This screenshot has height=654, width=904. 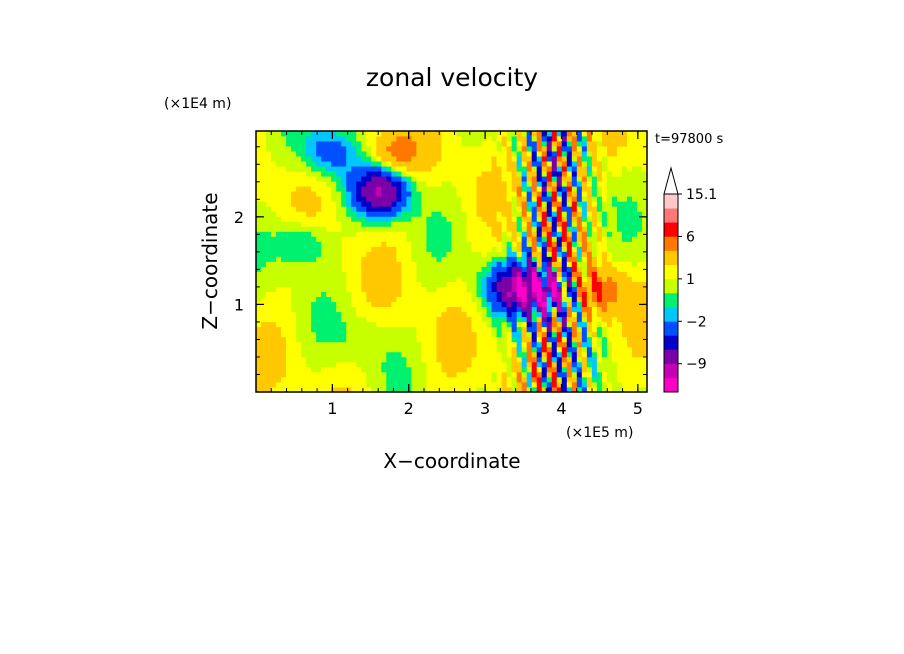 What do you see at coordinates (210, 260) in the screenshot?
I see `y-axis-label: Z−coordinate` at bounding box center [210, 260].